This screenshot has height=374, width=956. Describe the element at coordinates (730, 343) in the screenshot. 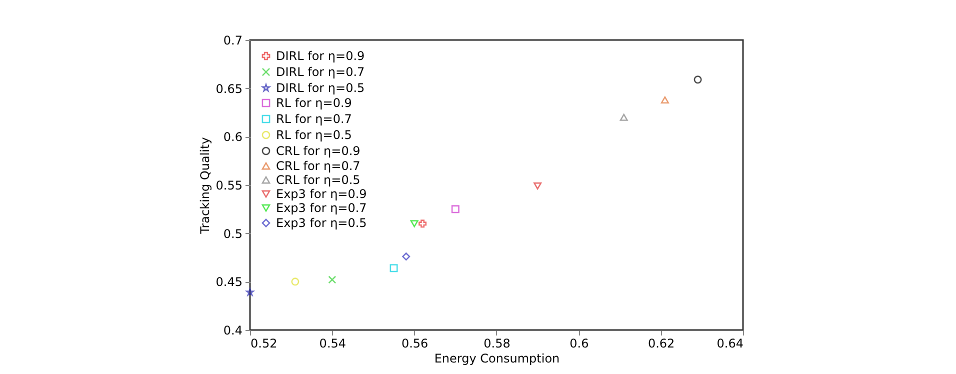

I see `x-tick-label: 0.64` at that location.